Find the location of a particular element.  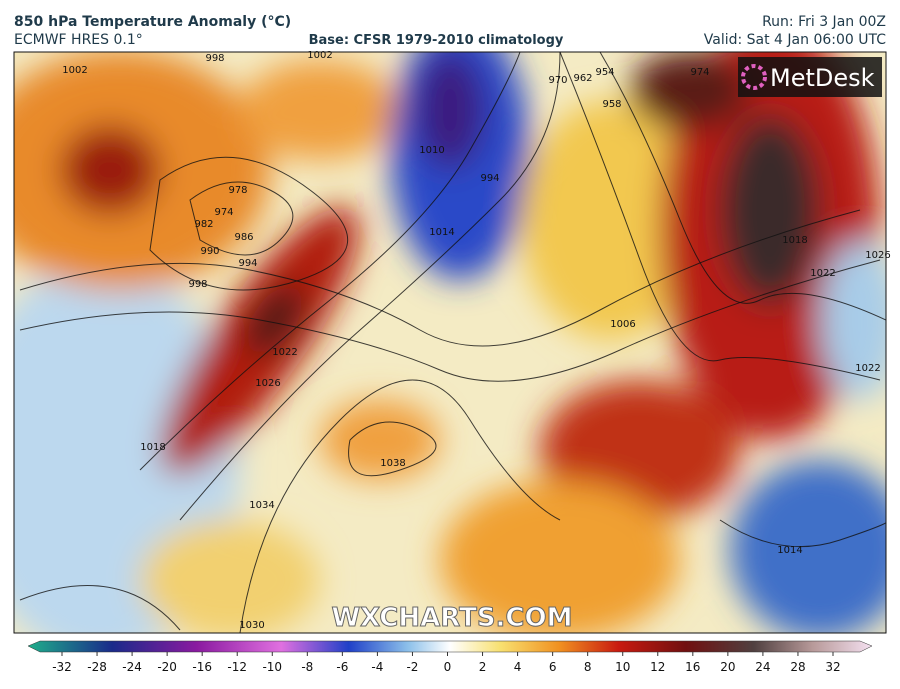

colorbar-label: 28 is located at coordinates (797, 667).